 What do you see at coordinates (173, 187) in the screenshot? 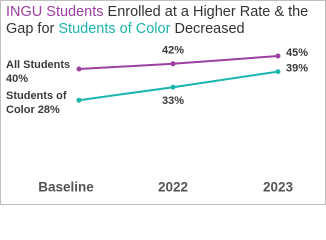
I see `x-tick-label: 2022` at bounding box center [173, 187].